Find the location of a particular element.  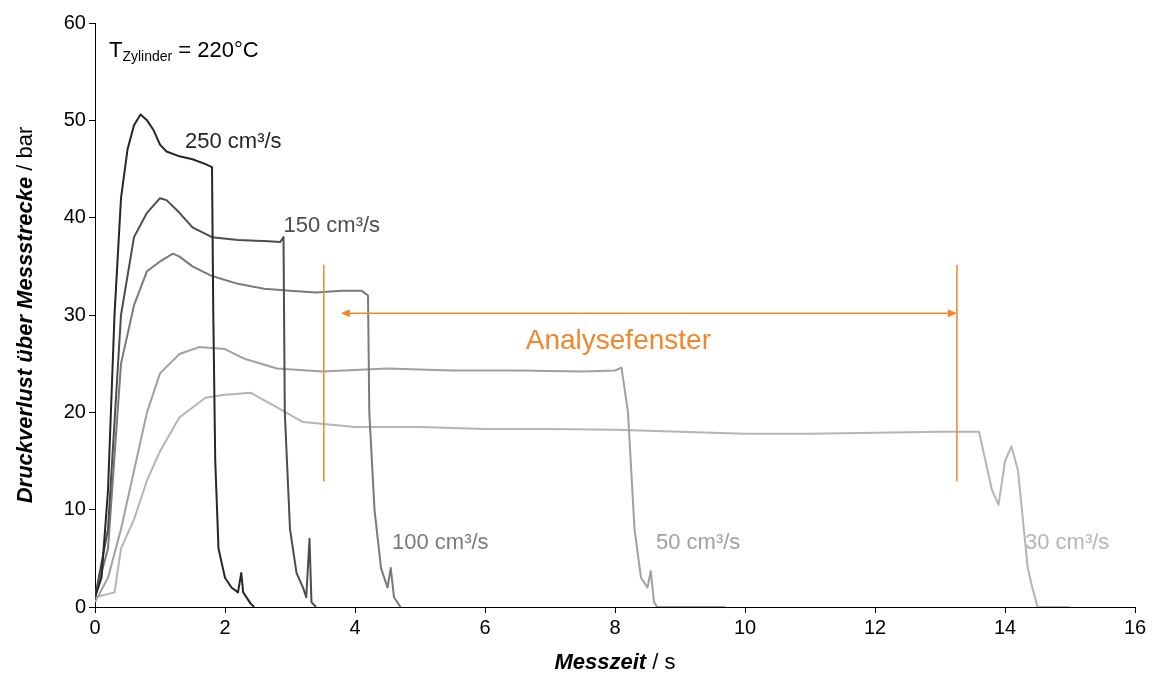

x-tick-label: 14 is located at coordinates (1005, 626).